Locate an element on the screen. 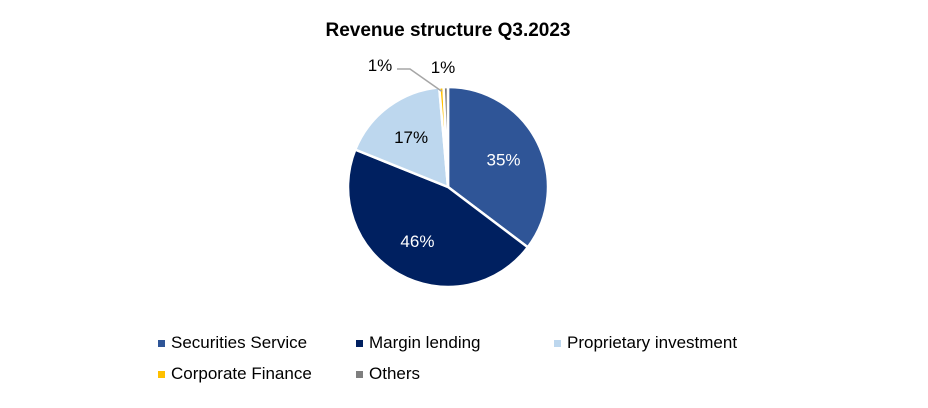 This screenshot has height=408, width=928. data-label: 35% is located at coordinates (503, 159).